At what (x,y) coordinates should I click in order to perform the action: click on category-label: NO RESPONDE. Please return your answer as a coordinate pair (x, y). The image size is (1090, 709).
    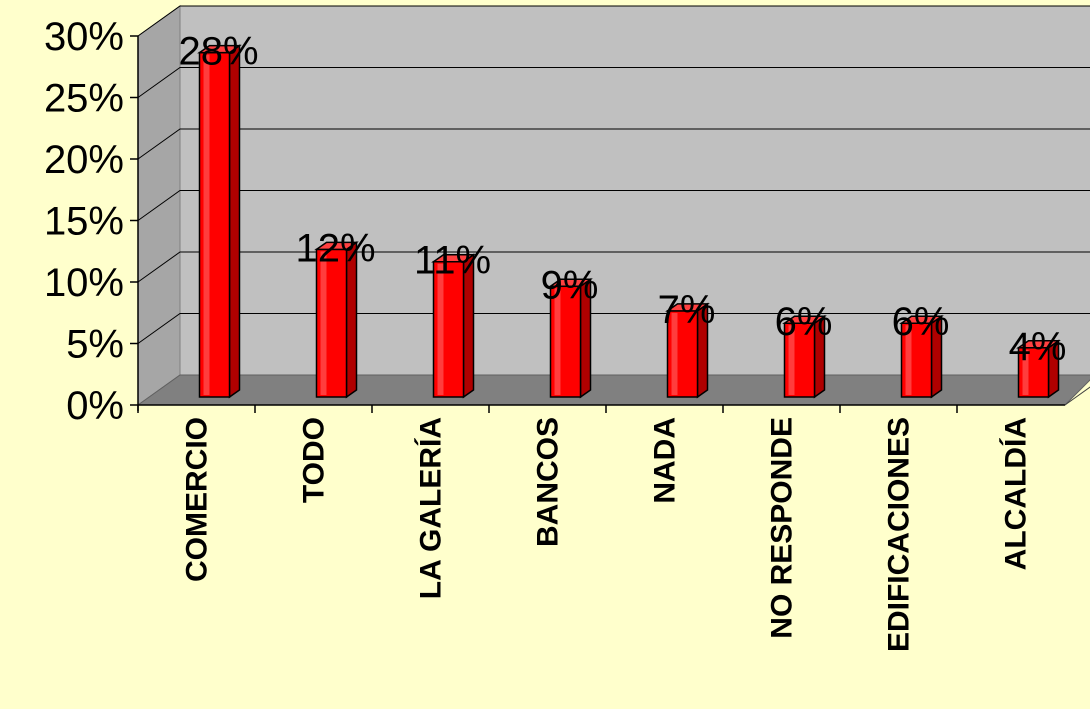
    Looking at the image, I should click on (782, 528).